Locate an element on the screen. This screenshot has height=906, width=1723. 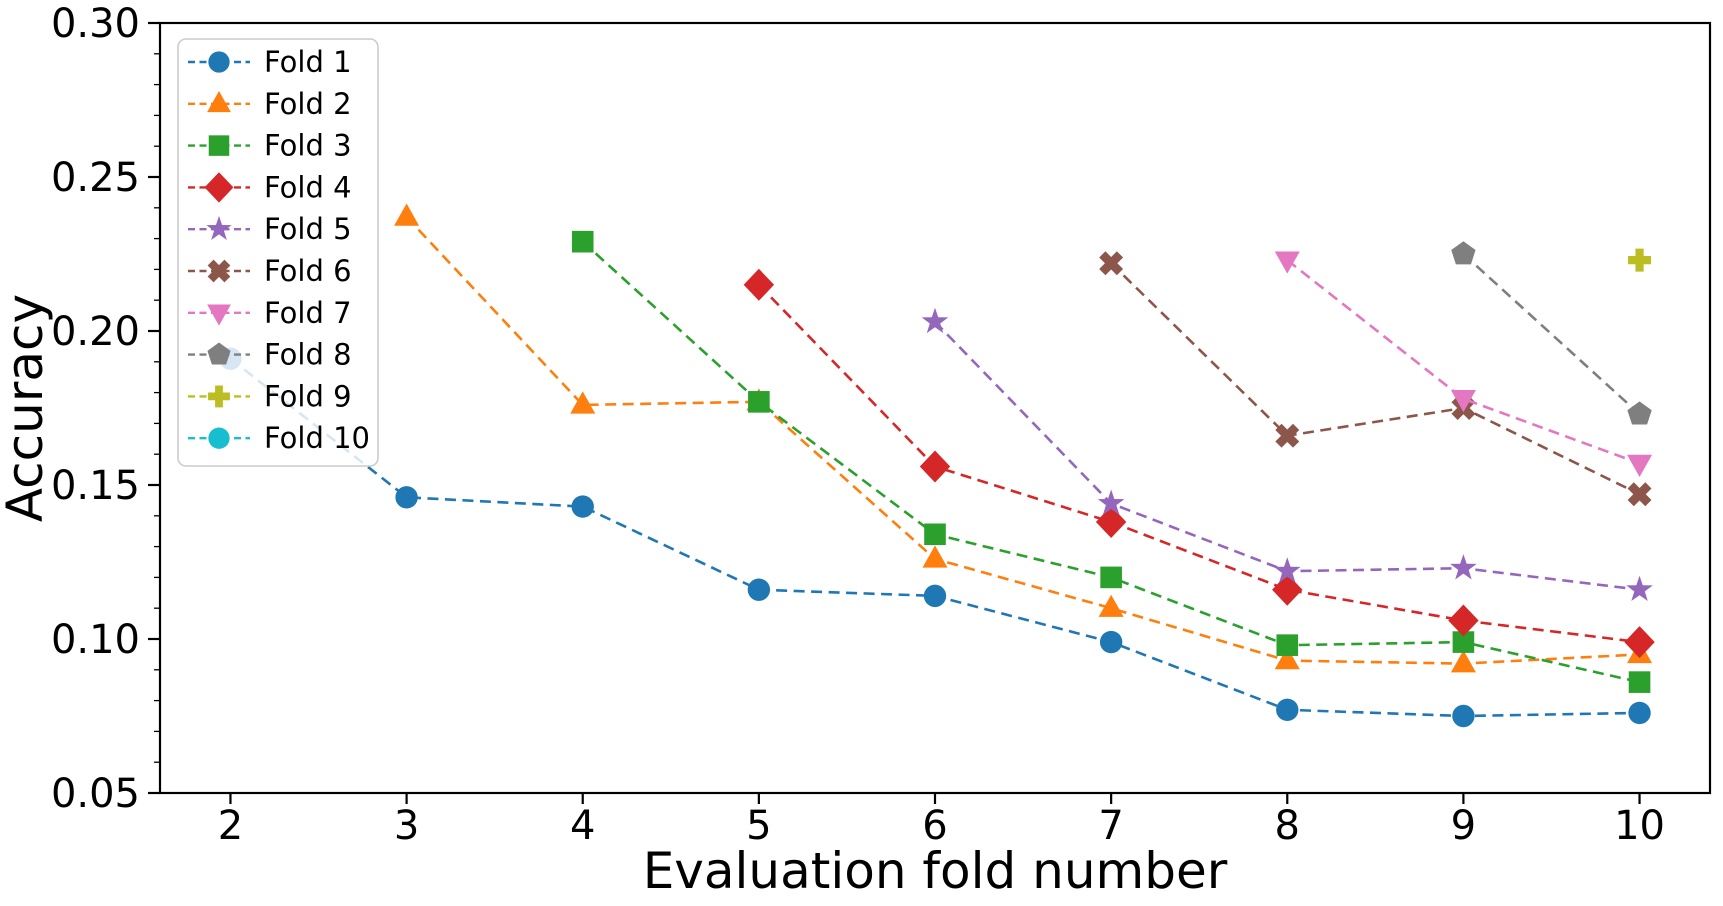
x-tick-label: 9 is located at coordinates (1463, 826).